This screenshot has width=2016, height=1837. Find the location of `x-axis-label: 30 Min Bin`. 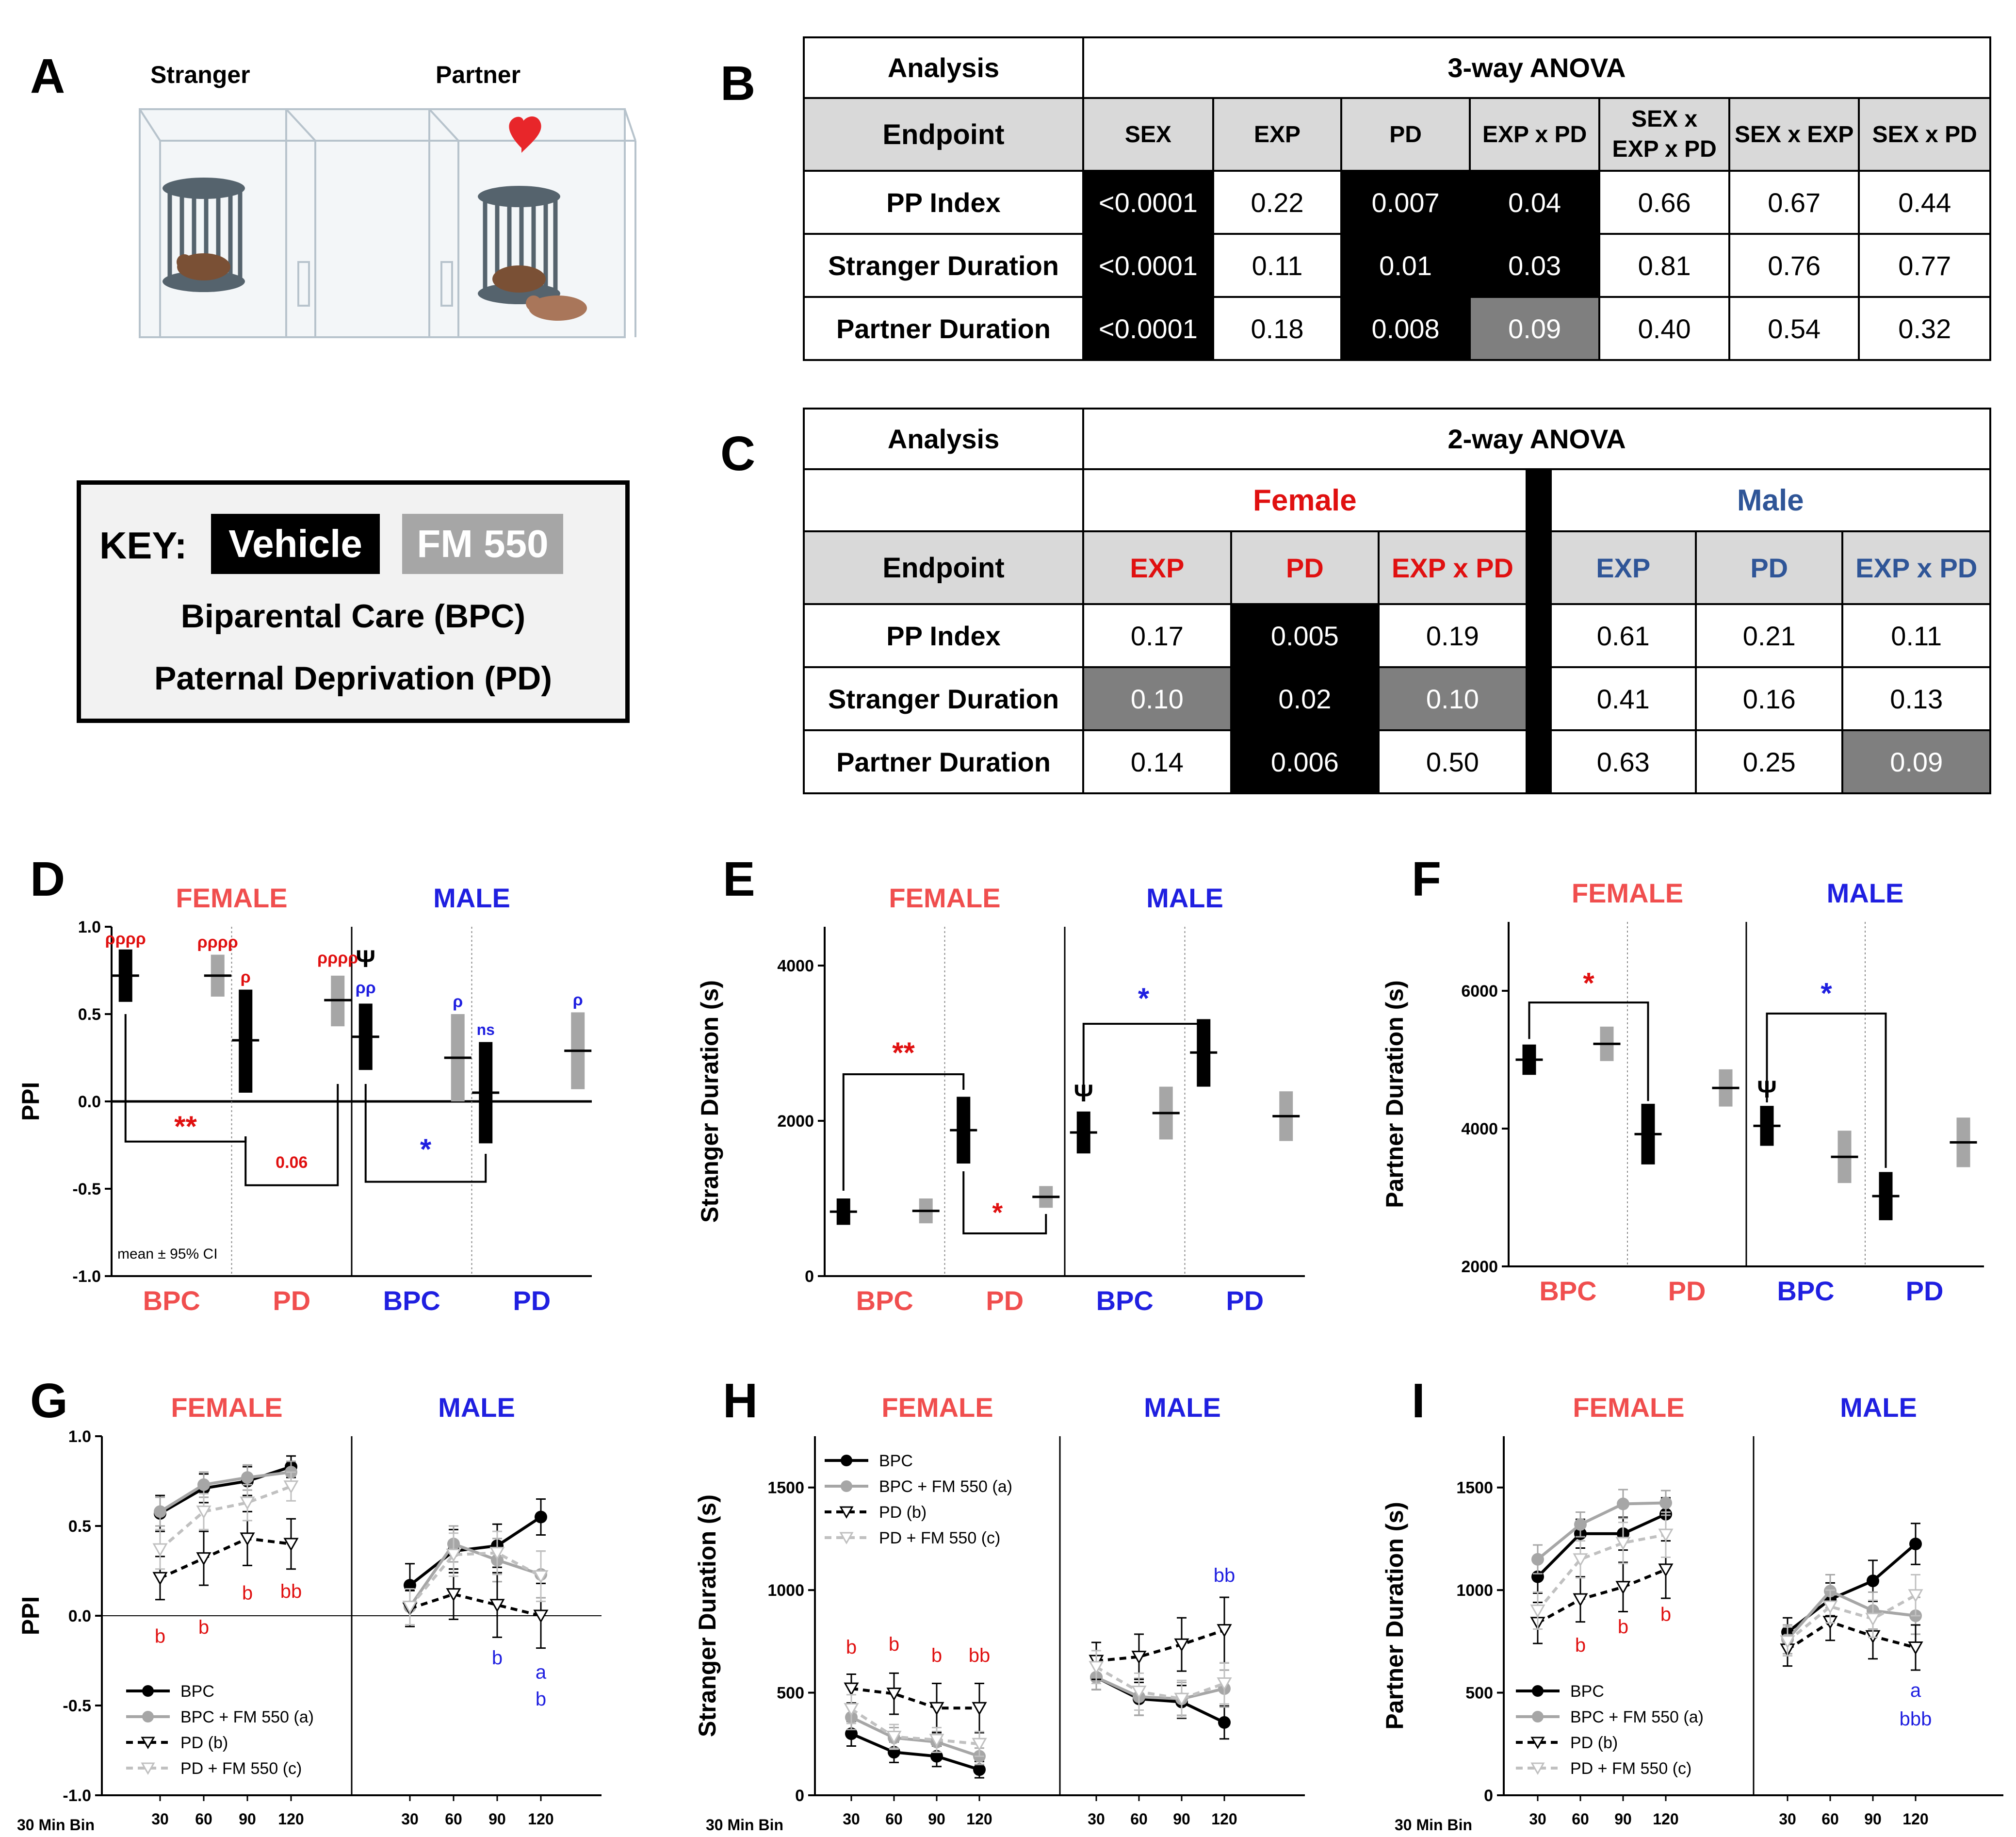

x-axis-label: 30 Min Bin is located at coordinates (56, 1825).